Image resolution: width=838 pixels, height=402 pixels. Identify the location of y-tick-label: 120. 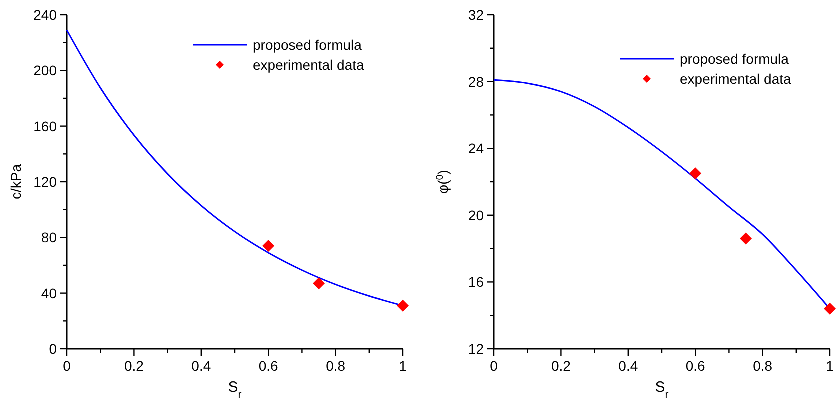
(46, 182).